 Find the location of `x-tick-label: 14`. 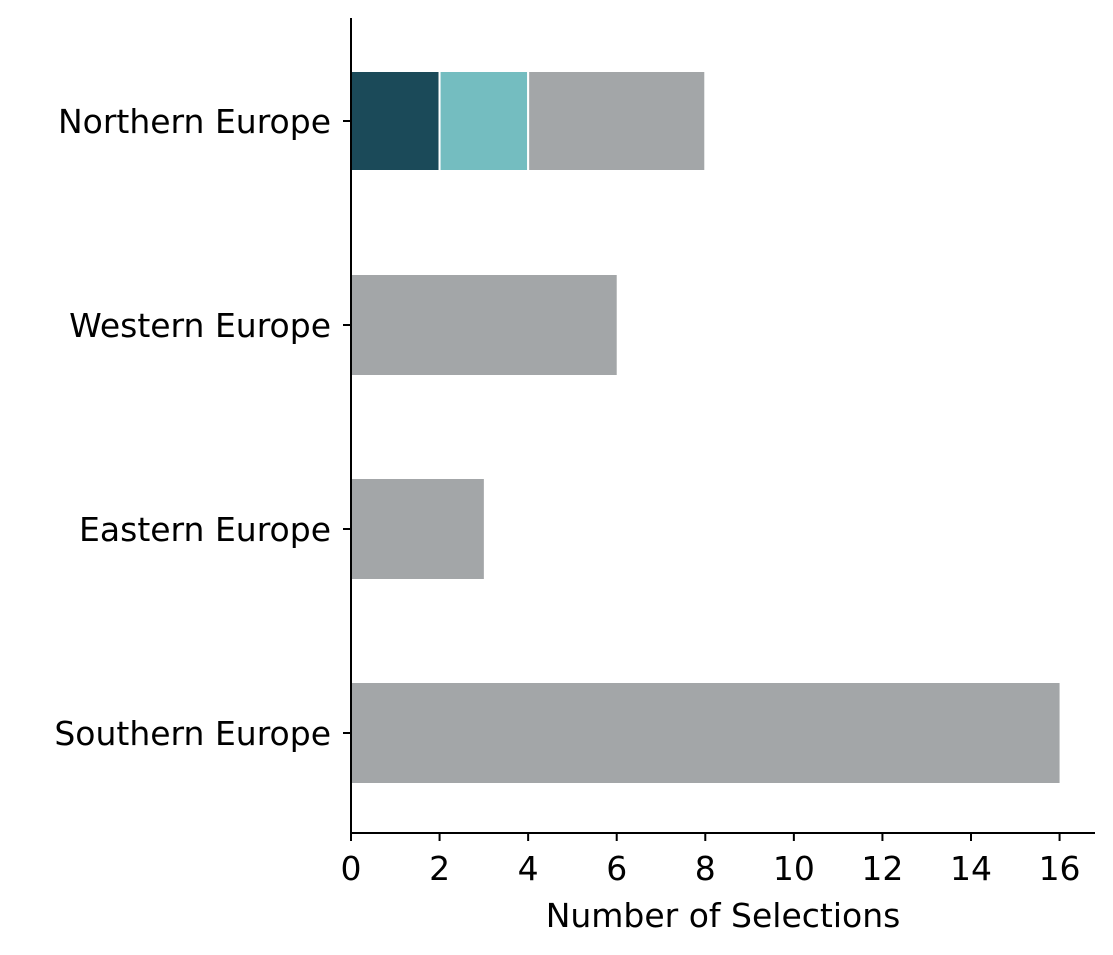

x-tick-label: 14 is located at coordinates (971, 868).